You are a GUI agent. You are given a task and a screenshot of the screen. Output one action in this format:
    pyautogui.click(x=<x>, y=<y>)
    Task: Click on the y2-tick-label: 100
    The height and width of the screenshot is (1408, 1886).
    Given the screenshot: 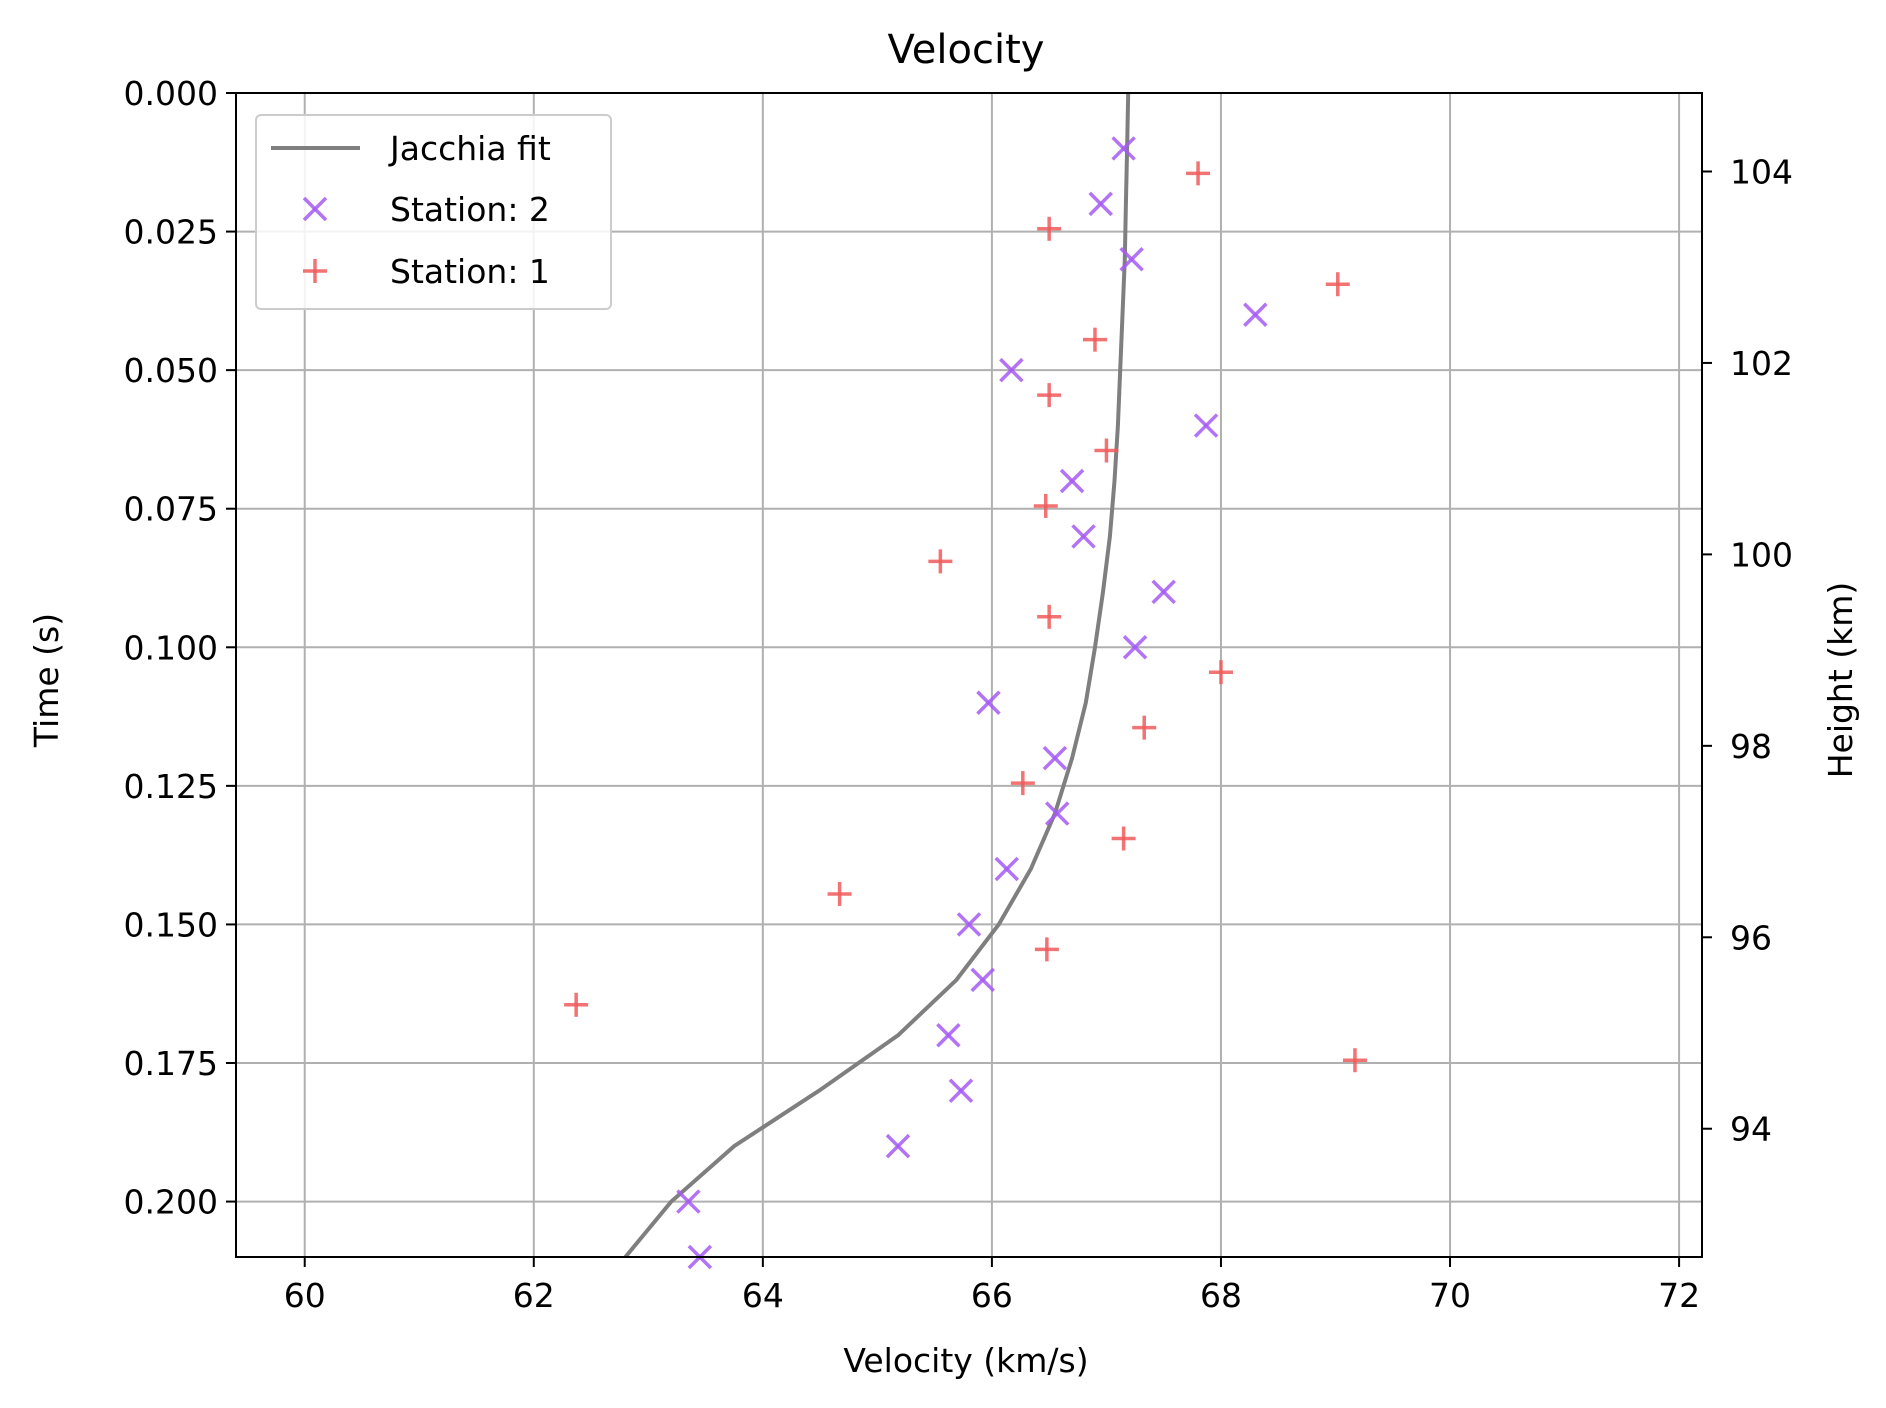 What is the action you would take?
    pyautogui.click(x=1761, y=554)
    